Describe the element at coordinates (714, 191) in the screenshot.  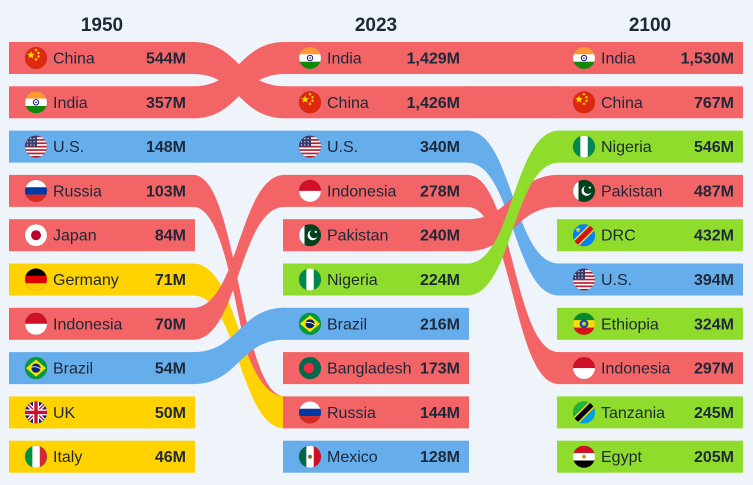
I see `population-value: 487M` at that location.